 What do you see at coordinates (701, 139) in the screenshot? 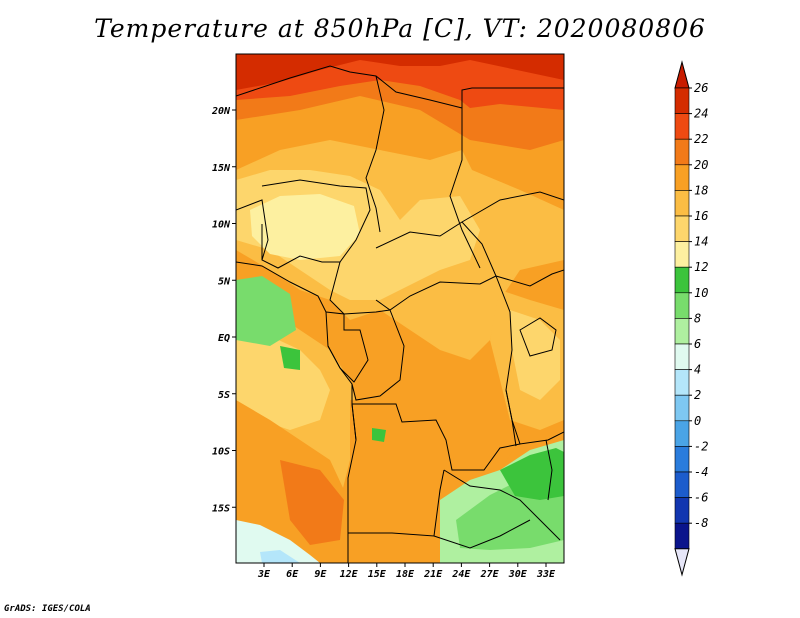
I see `colorbar-label: 22` at bounding box center [701, 139].